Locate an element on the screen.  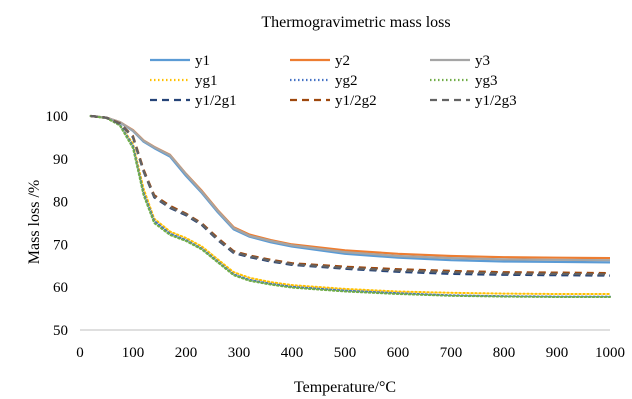
y-axis-ticks: 50 60 70 80 90 100 is located at coordinates (57, 224).